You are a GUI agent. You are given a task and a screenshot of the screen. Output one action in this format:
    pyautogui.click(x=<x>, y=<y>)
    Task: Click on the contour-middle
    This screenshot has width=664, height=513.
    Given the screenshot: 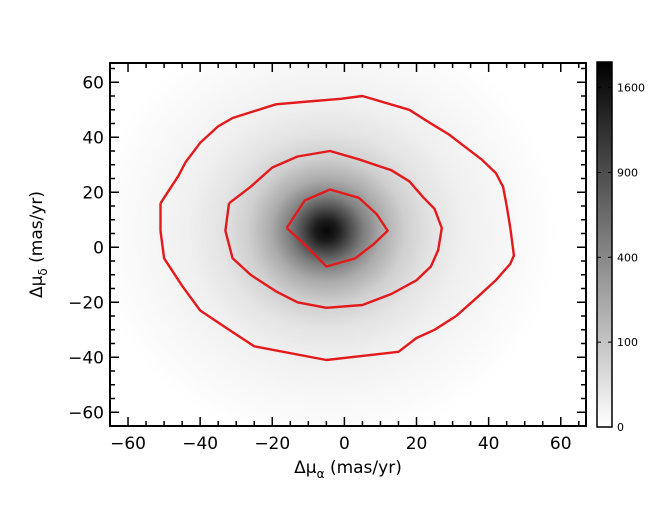 What is the action you would take?
    pyautogui.click(x=333, y=229)
    